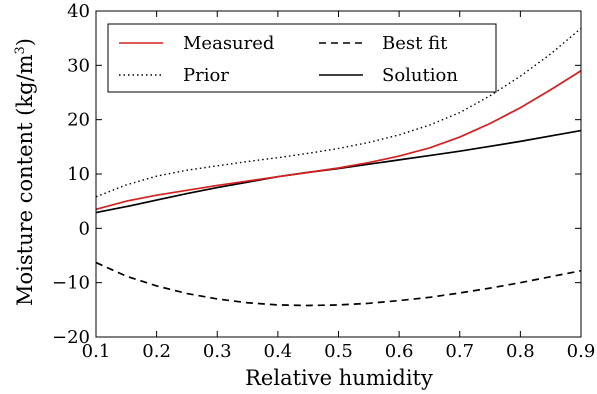 This screenshot has width=597, height=394. I want to click on y-tick-label: 30, so click(78, 65).